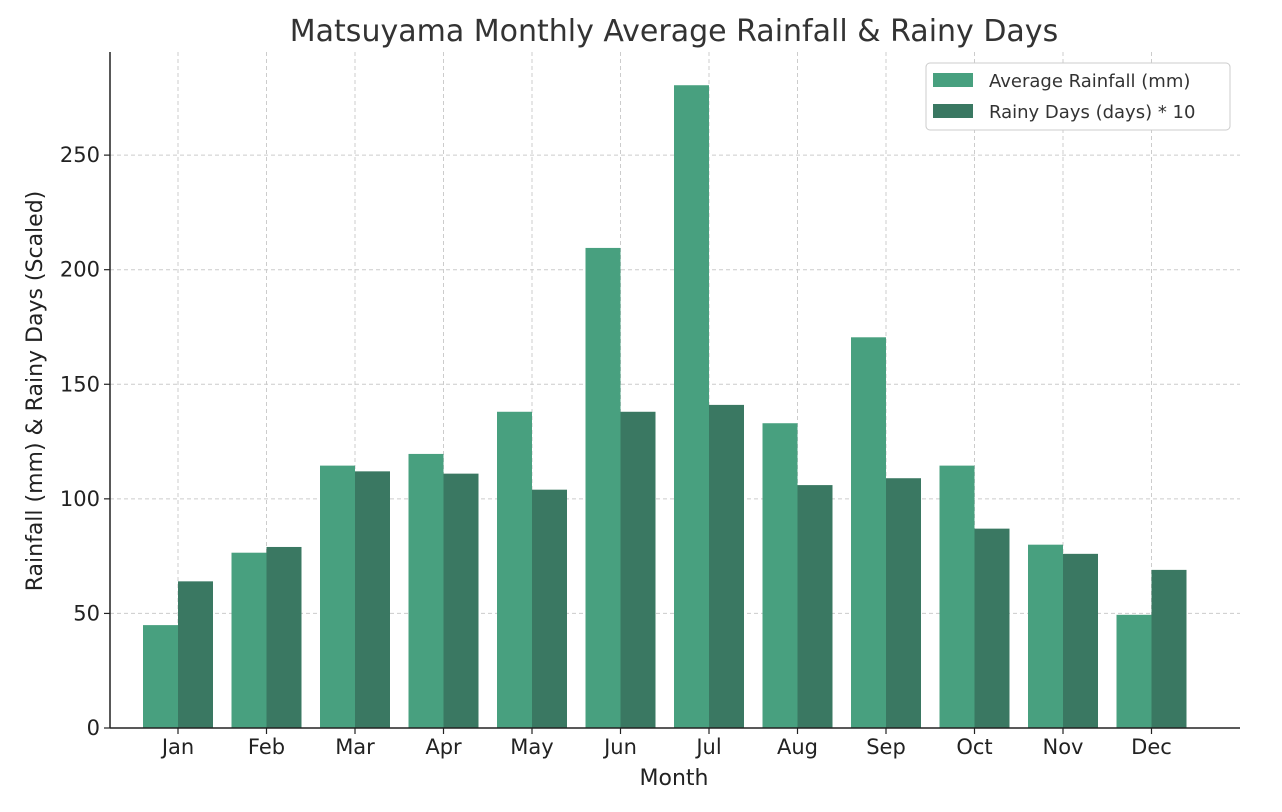 The height and width of the screenshot is (812, 1282). What do you see at coordinates (974, 747) in the screenshot?
I see `x-tick-label: Oct` at bounding box center [974, 747].